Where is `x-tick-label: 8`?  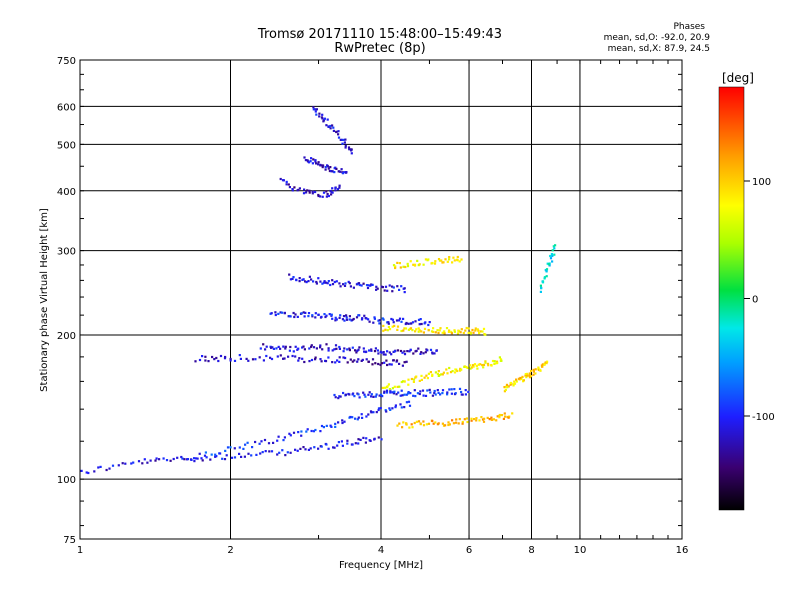 x-tick-label: 8 is located at coordinates (531, 550).